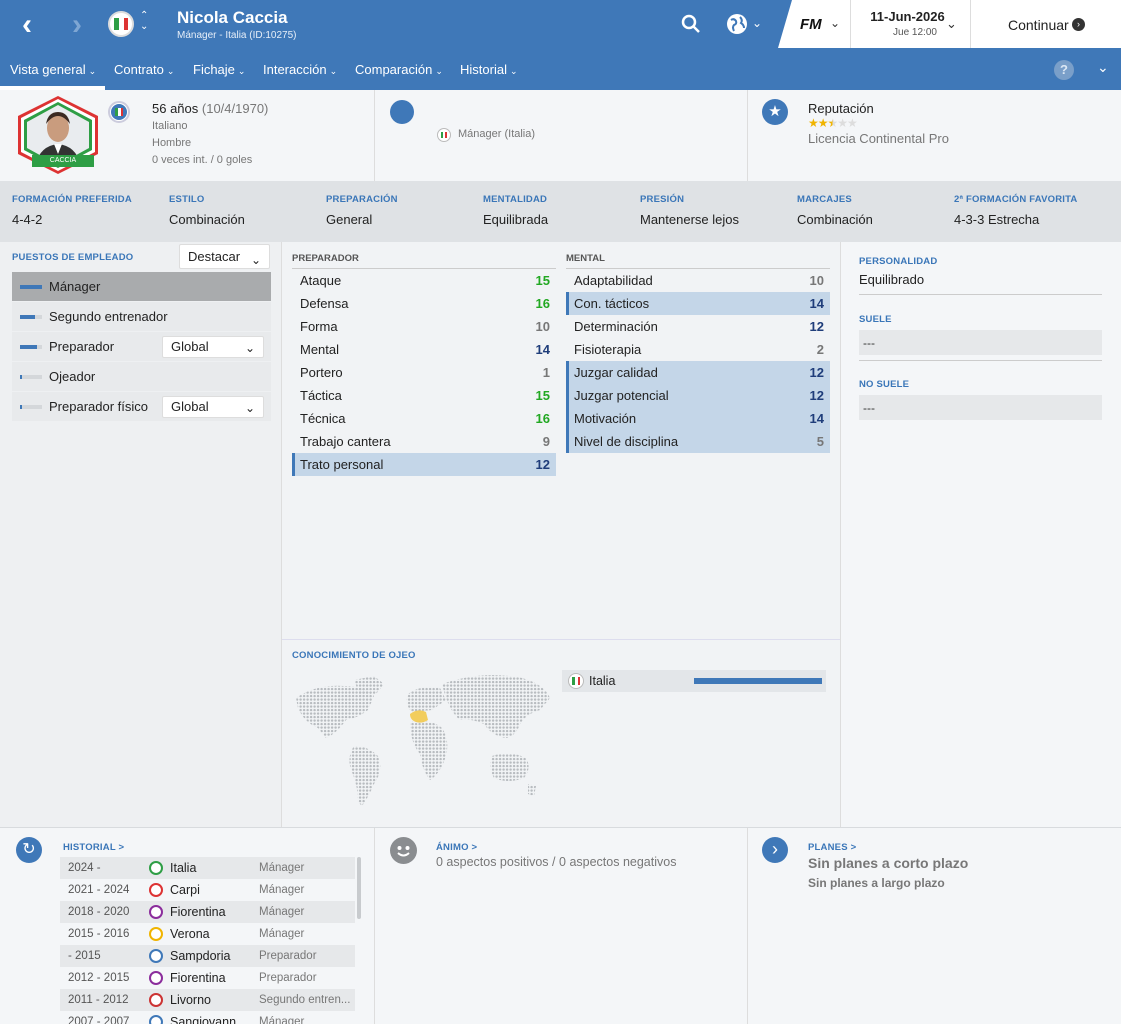 Image resolution: width=1121 pixels, height=1024 pixels. Describe the element at coordinates (207, 912) in the screenshot. I see `history-row: 2018 - 2020 Fiorentina Mánager` at that location.